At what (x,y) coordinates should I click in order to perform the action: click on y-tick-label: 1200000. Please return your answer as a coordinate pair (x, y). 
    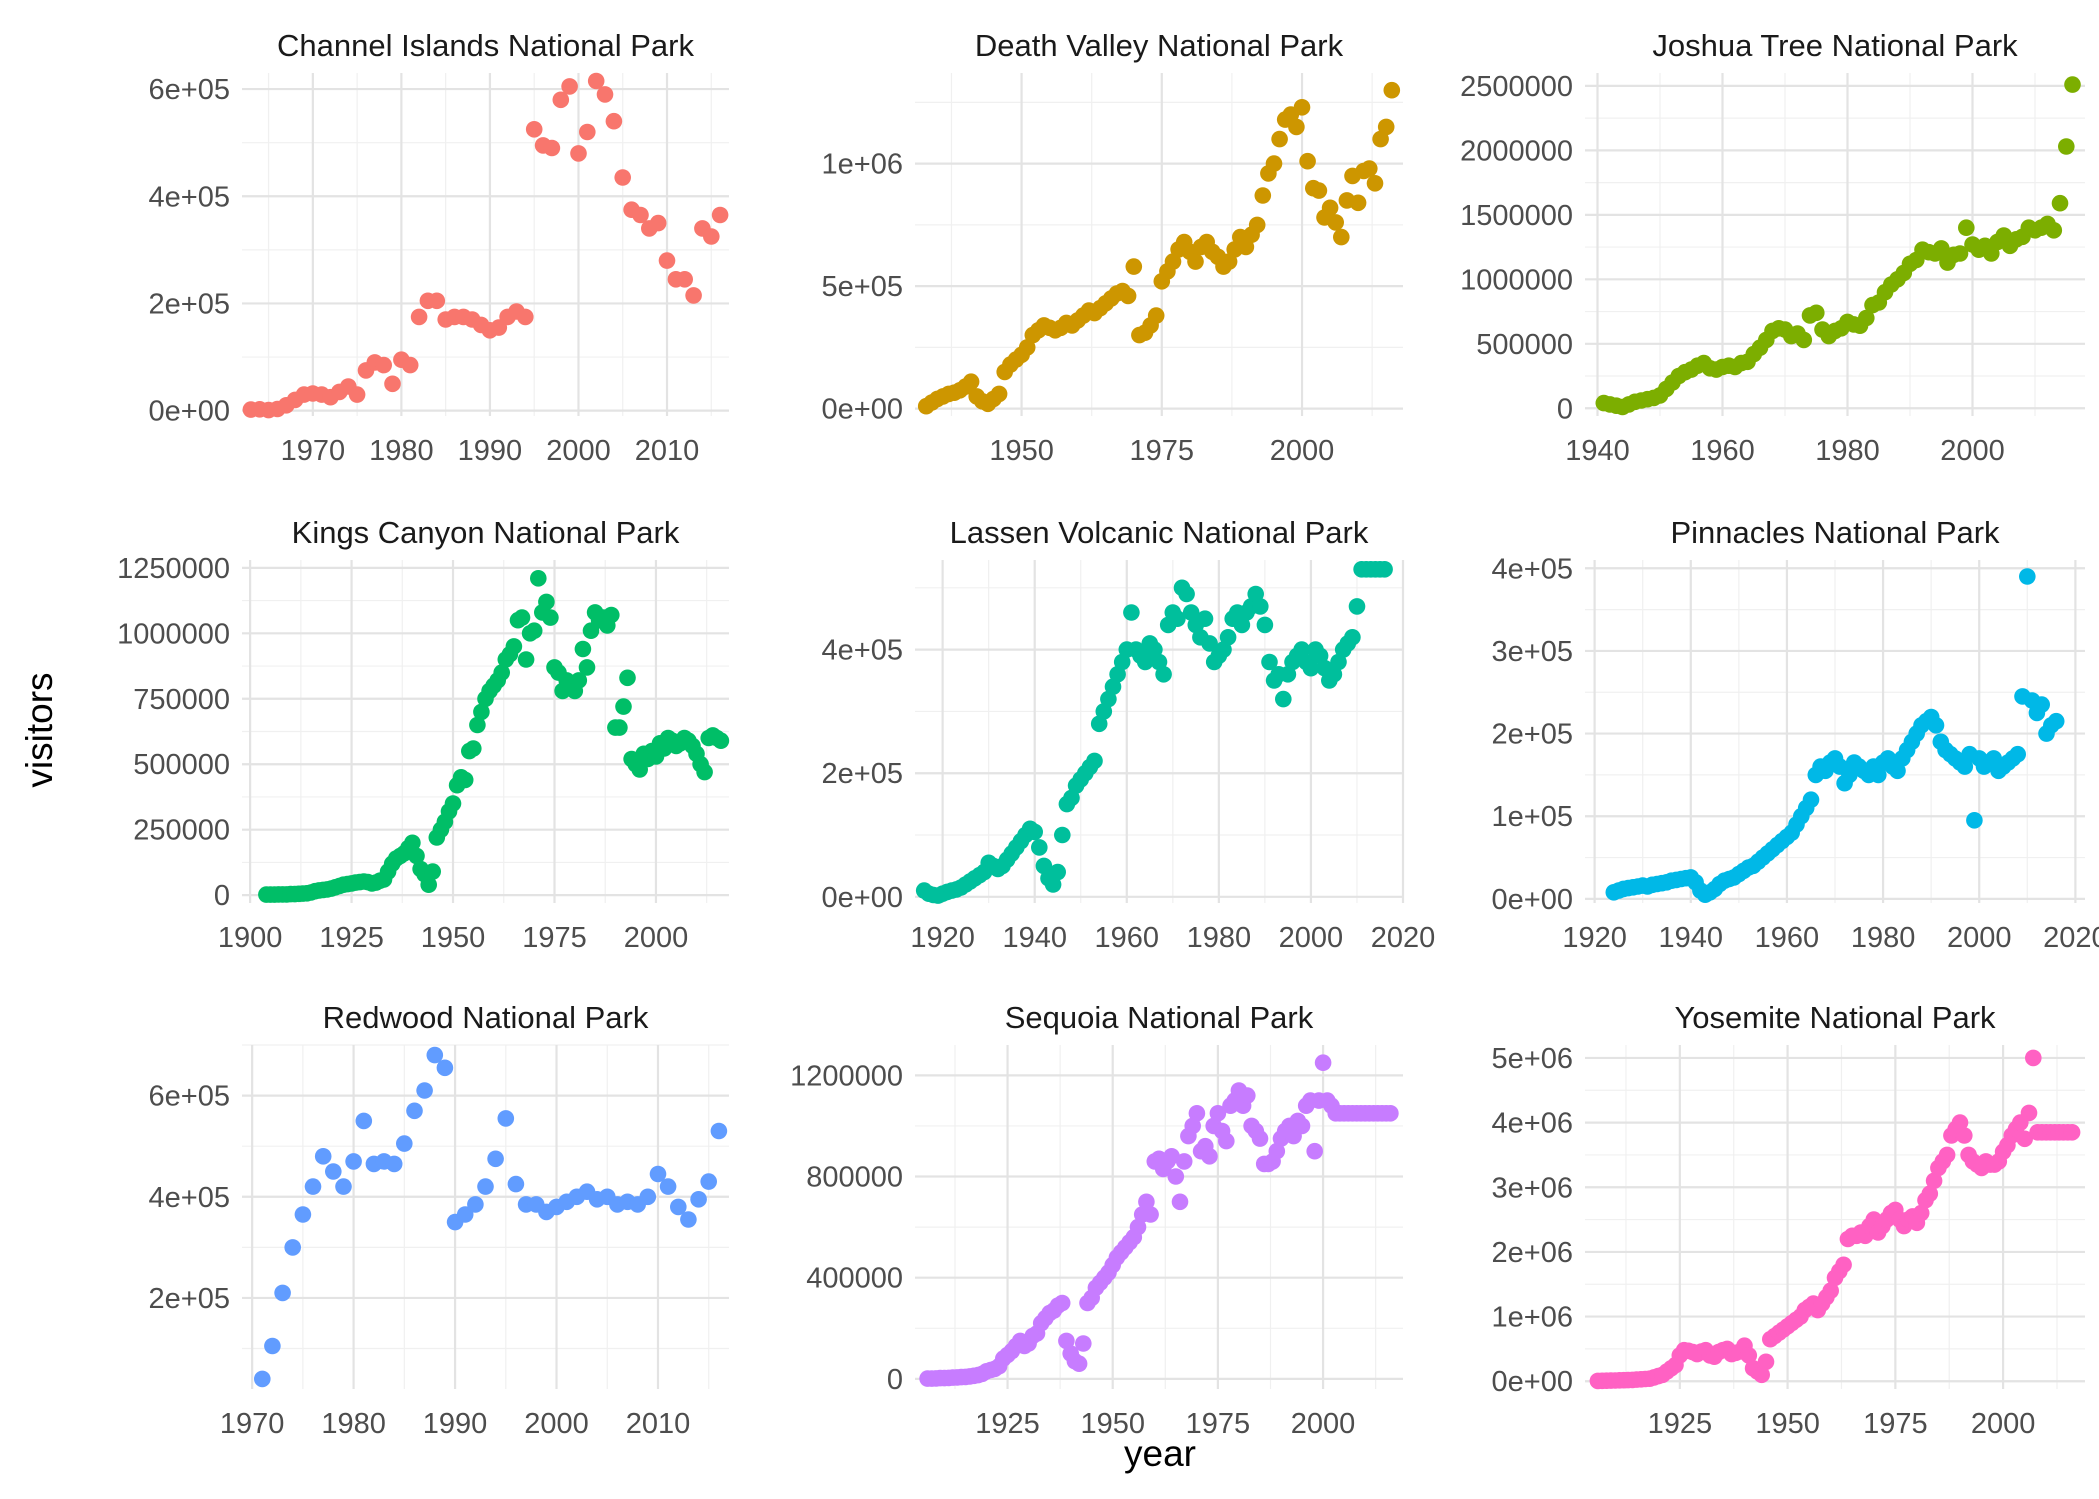
    Looking at the image, I should click on (846, 1076).